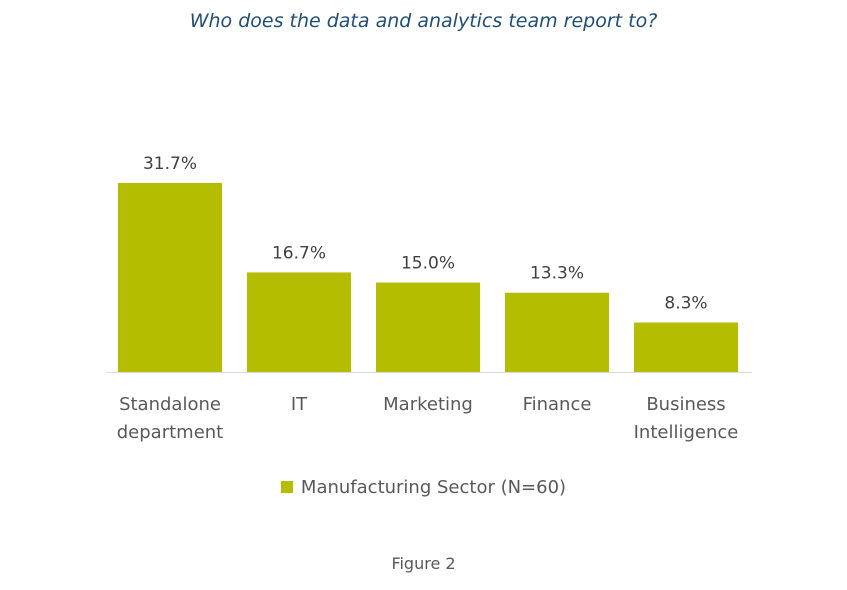 Image resolution: width=847 pixels, height=590 pixels. Describe the element at coordinates (428, 404) in the screenshot. I see `category-label: Marketing` at that location.